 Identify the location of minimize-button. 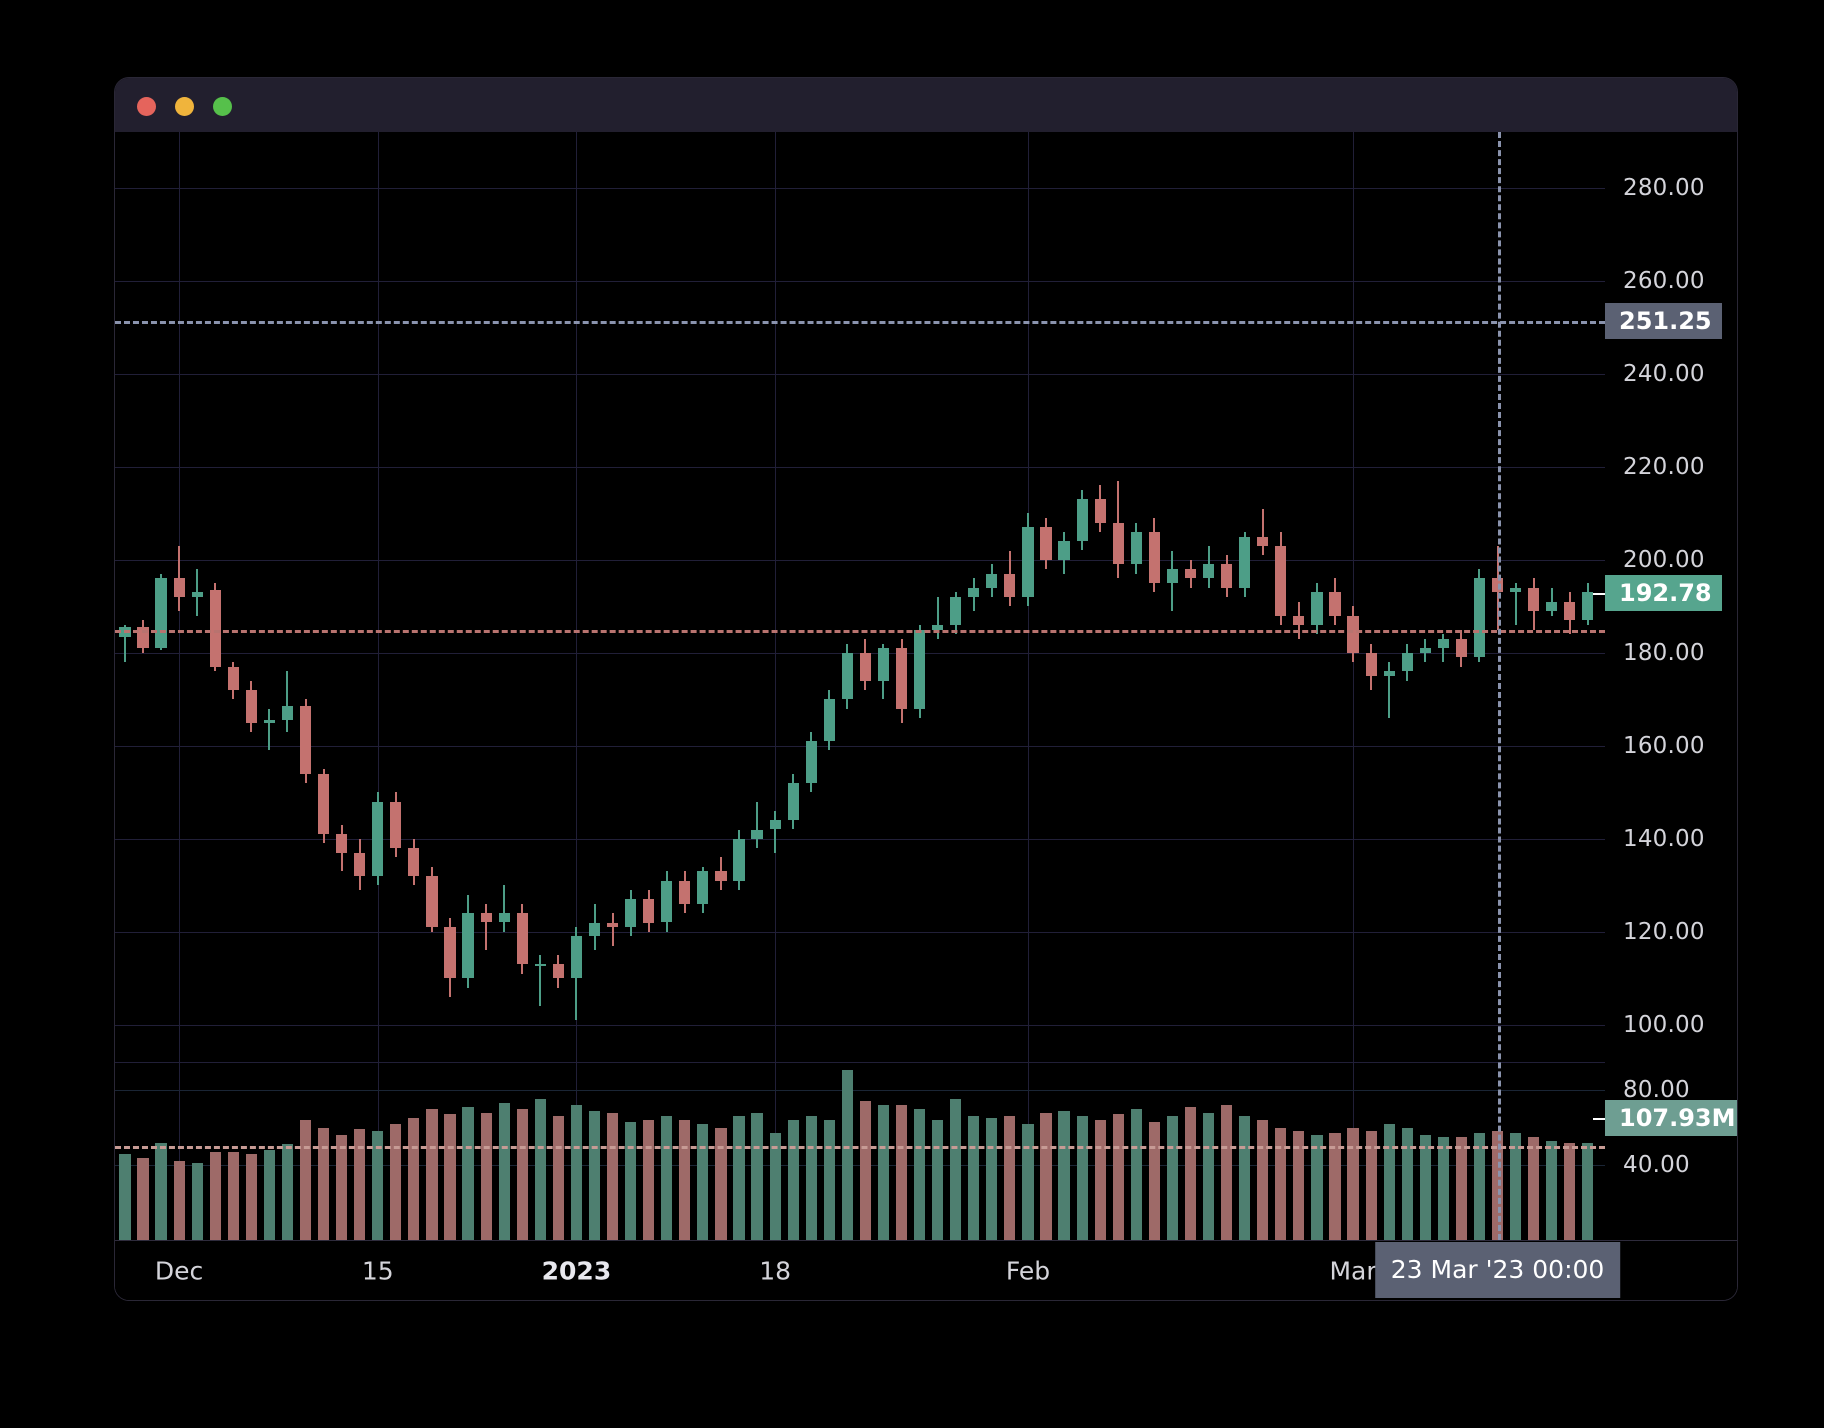
(184, 106).